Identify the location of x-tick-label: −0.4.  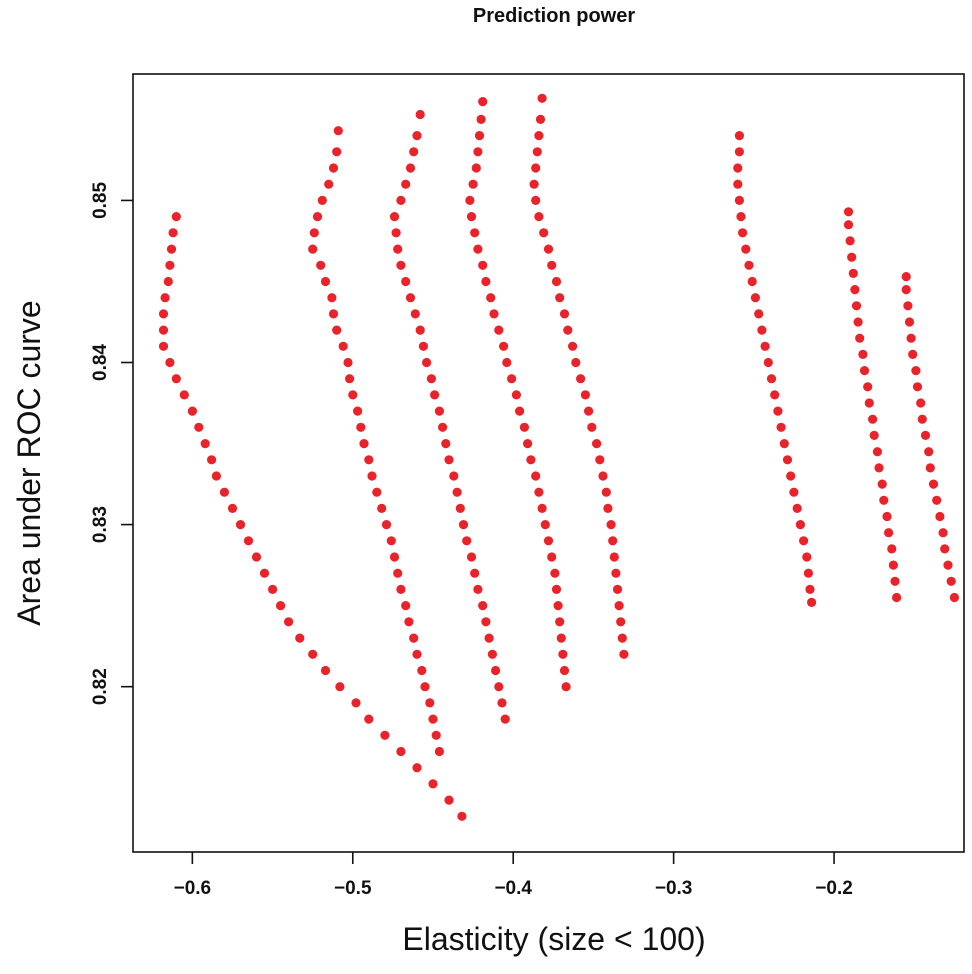
(513, 888).